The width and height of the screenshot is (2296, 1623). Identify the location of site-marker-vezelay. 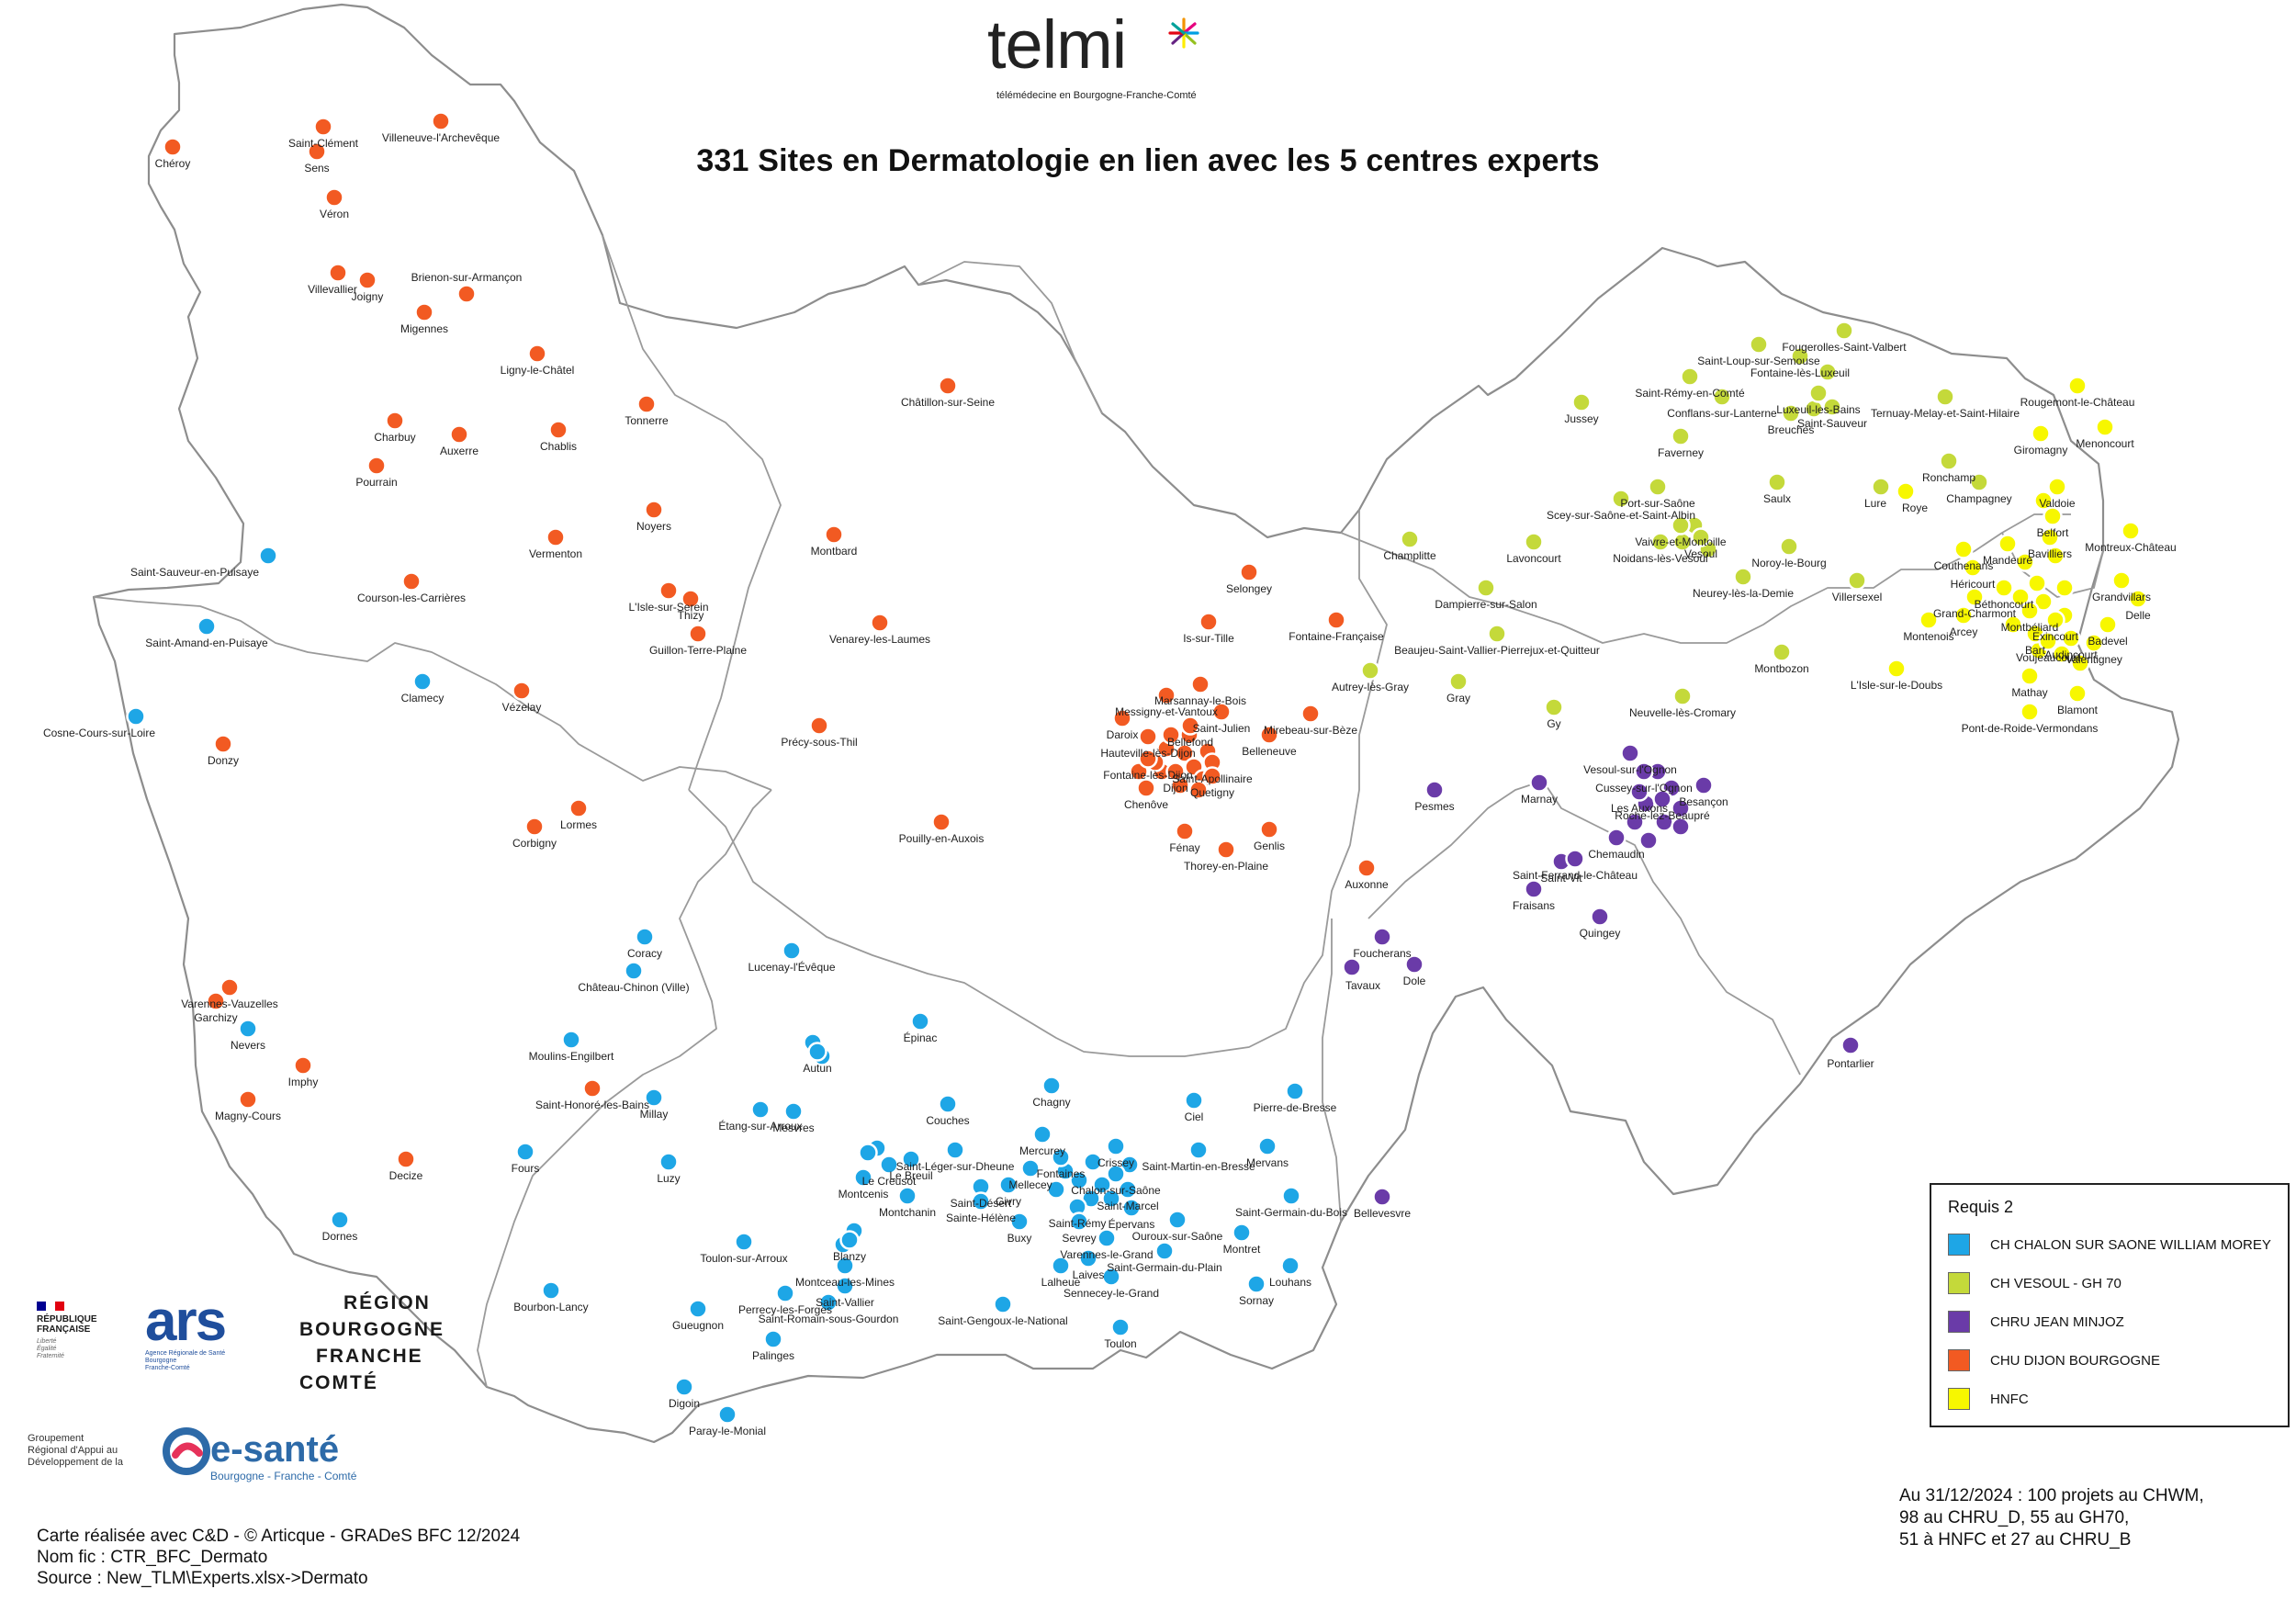
(522, 691).